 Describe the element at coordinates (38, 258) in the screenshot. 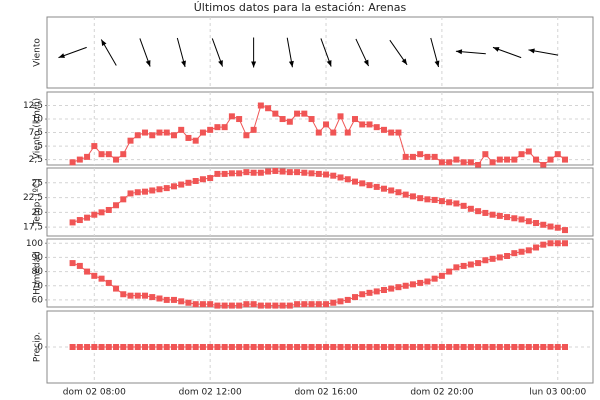

I see `y-tick-label: 90` at that location.